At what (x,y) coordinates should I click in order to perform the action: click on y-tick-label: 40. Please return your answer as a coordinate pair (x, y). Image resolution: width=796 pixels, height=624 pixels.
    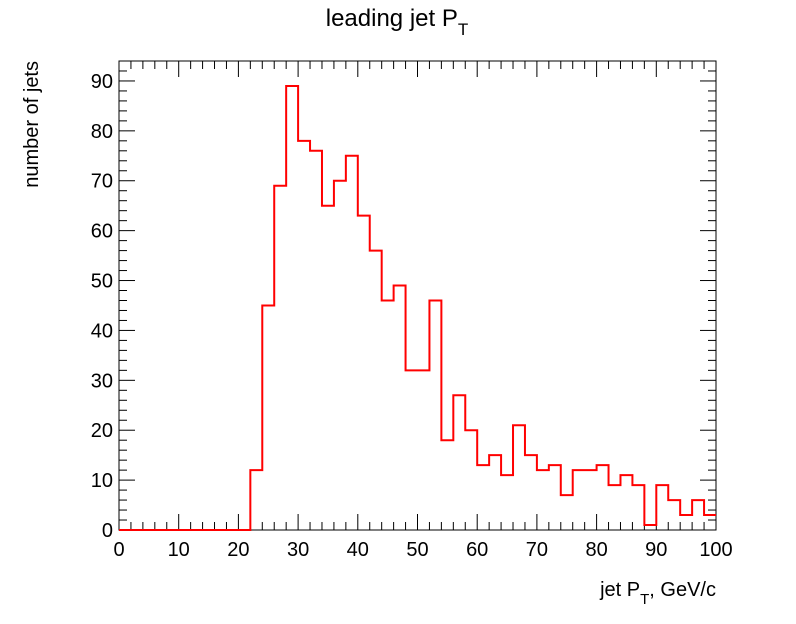
    Looking at the image, I should click on (102, 331).